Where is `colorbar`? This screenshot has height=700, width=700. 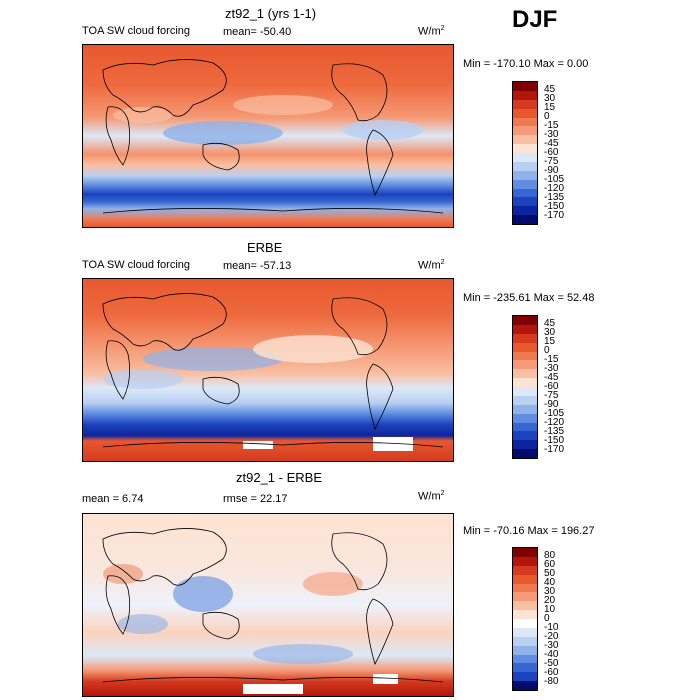 colorbar is located at coordinates (525, 153).